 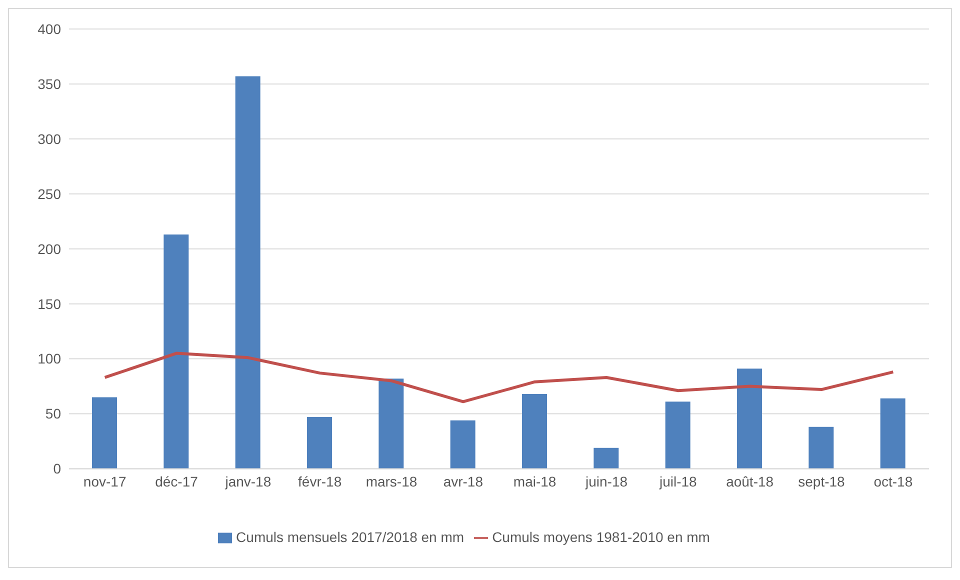 I want to click on y-tick-label: 400, so click(x=50, y=28).